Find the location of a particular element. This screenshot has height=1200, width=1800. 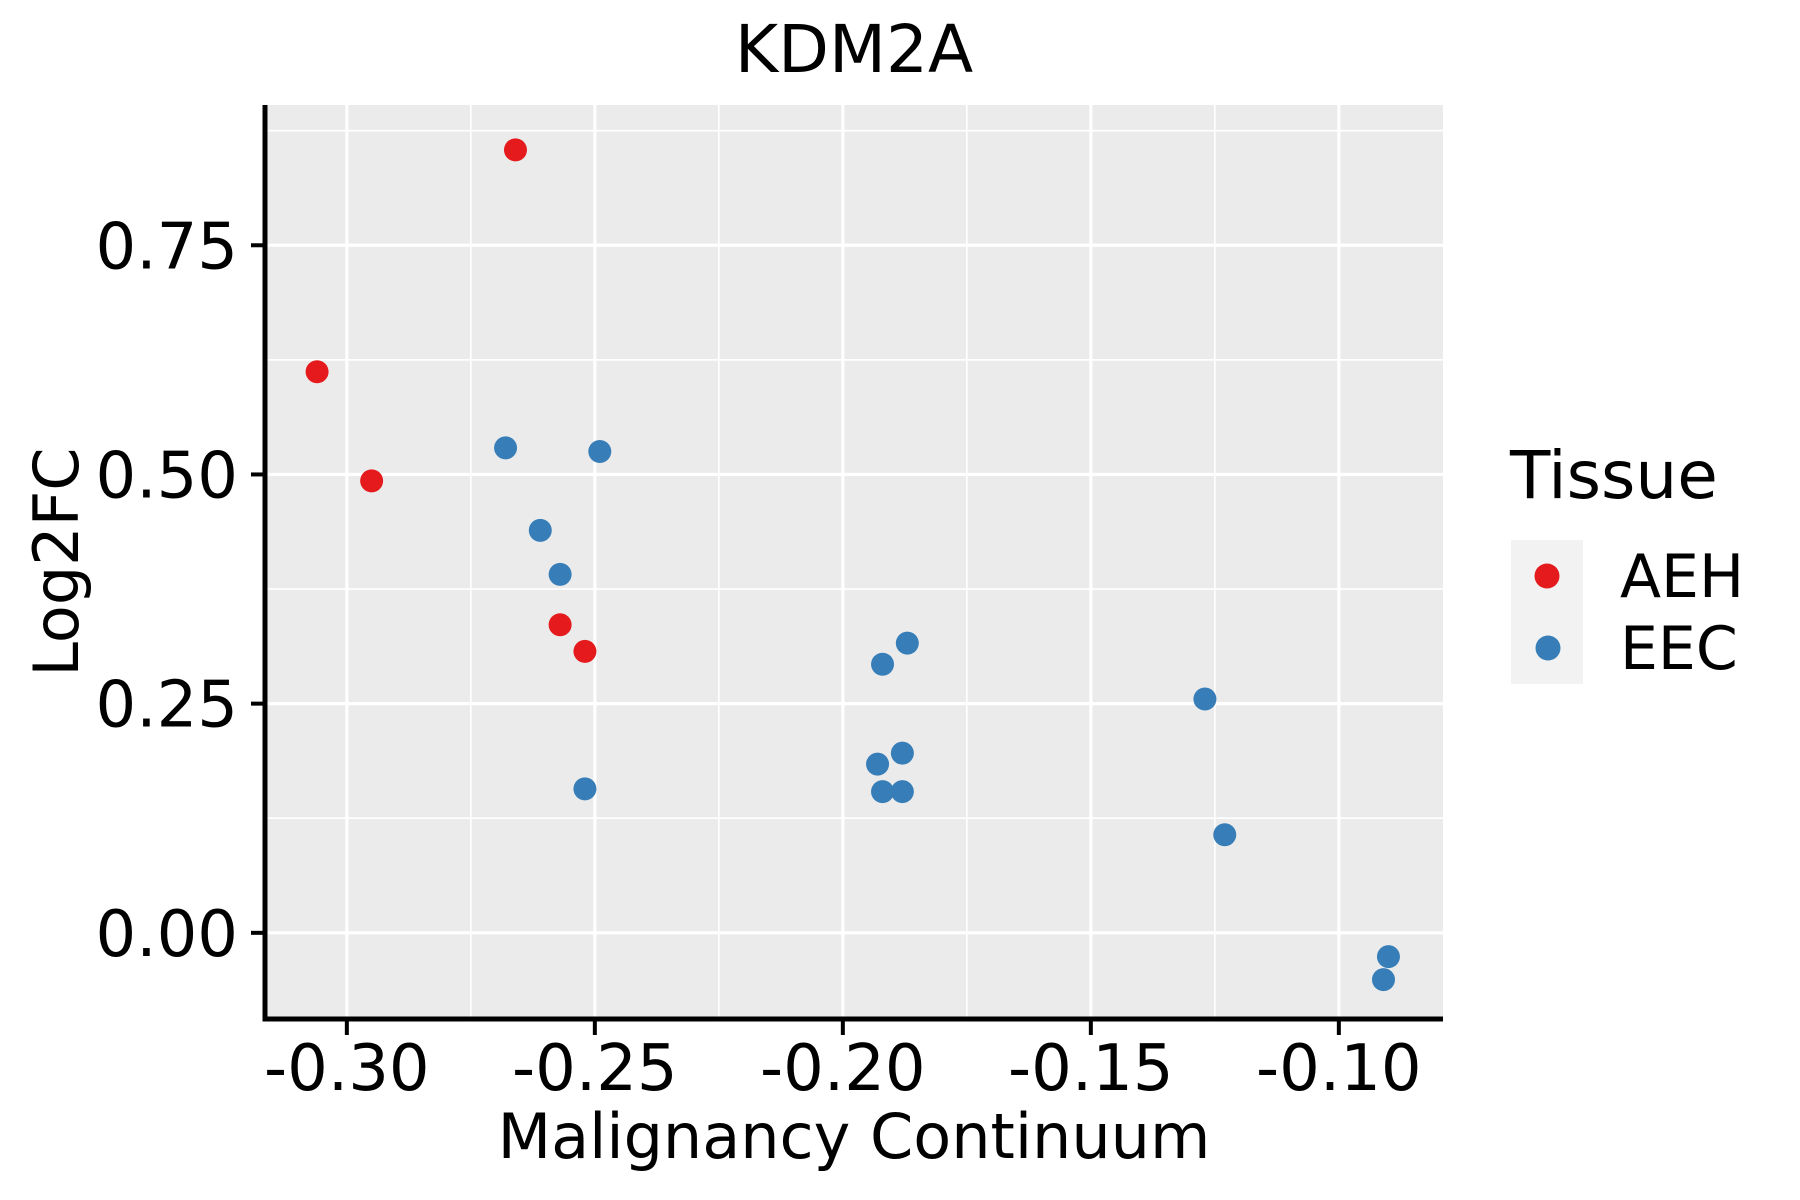

legend-title: Tissue is located at coordinates (1613, 475).